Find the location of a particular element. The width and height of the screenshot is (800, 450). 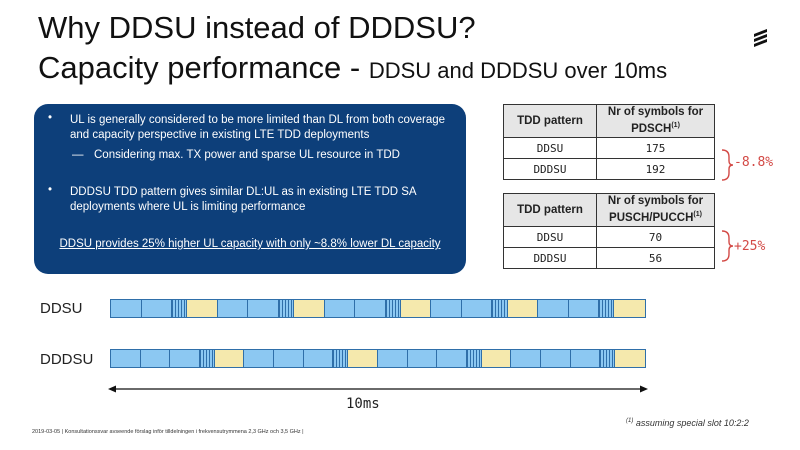

table-header-symbols: Nr of symbols for PDSCH(1) is located at coordinates (655, 121).